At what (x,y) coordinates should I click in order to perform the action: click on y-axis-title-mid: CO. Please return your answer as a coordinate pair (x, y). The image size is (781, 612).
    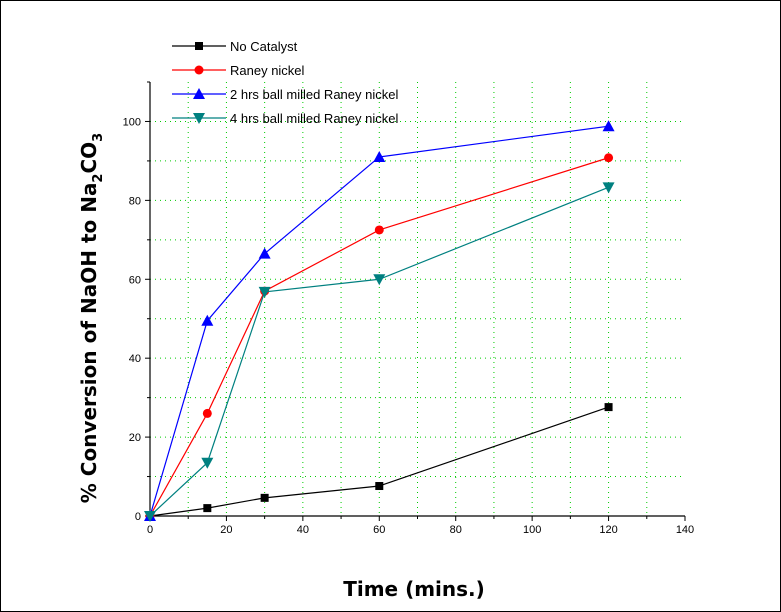
    Looking at the image, I should click on (89, 158).